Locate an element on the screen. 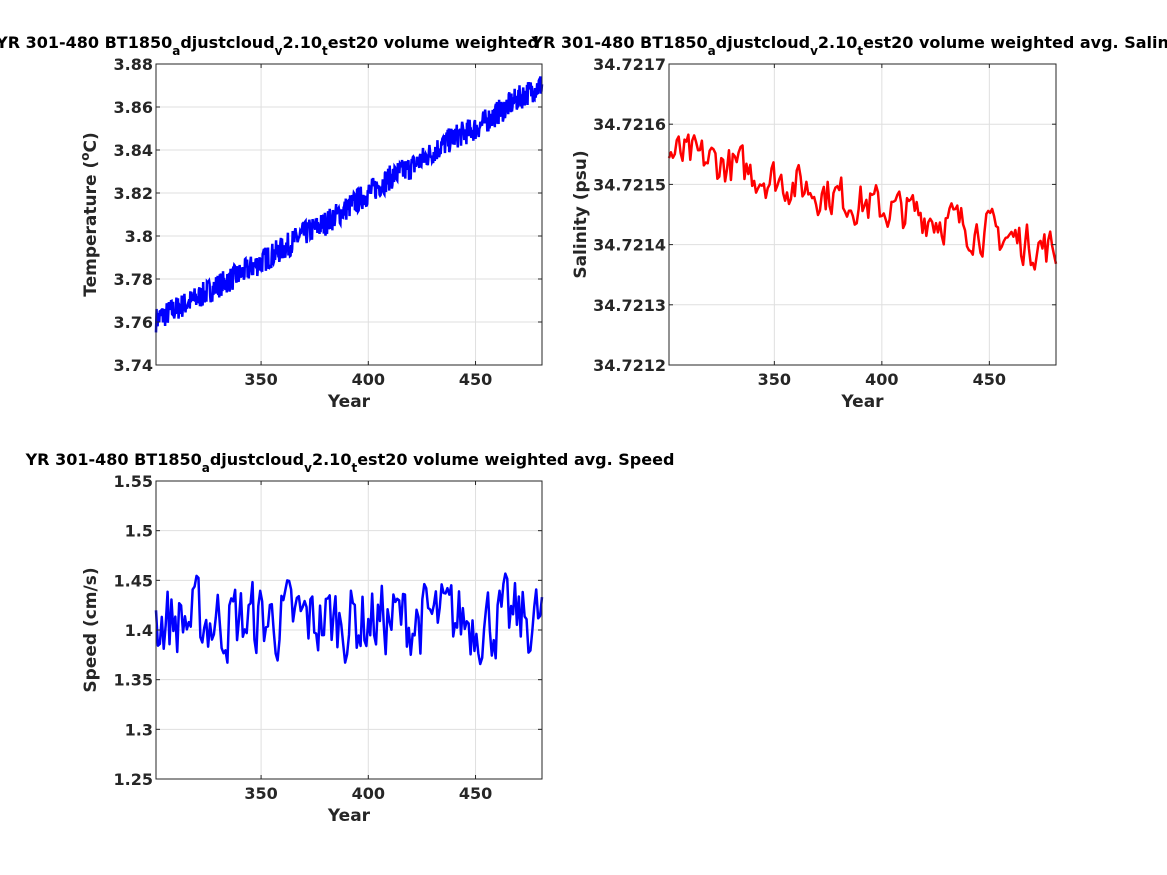  y-tick-label: 3.76 is located at coordinates (133, 322).